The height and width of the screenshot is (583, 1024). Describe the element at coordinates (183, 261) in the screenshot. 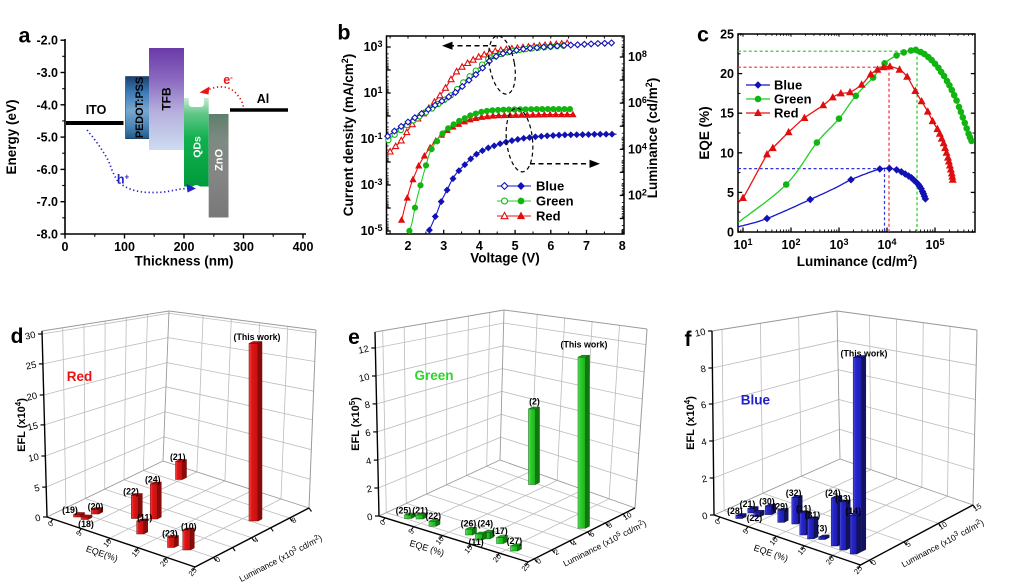

I see `svg-text: Thickness (nm)` at that location.